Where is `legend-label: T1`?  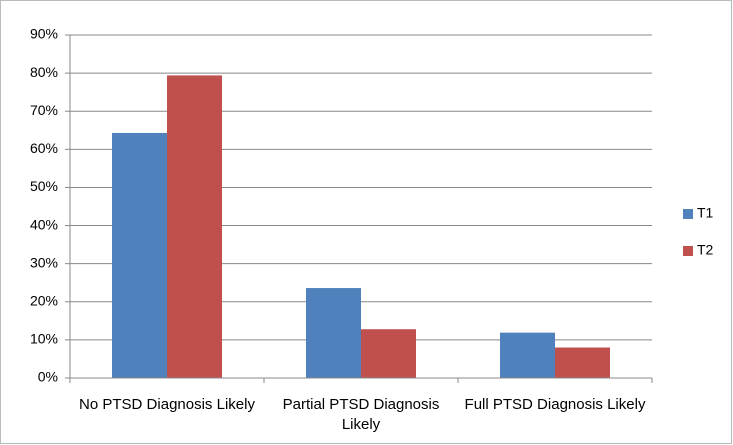 legend-label: T1 is located at coordinates (705, 213).